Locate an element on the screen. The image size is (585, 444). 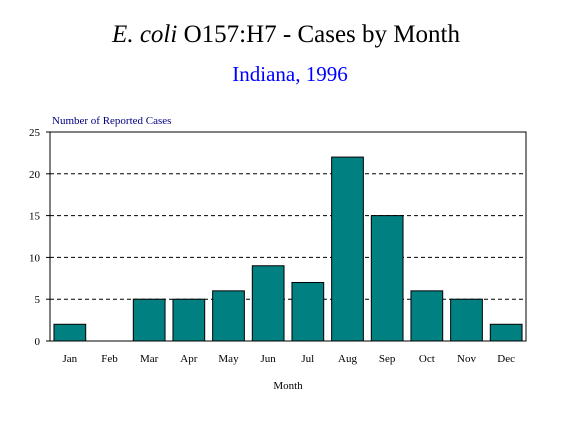
x-tick-label-apr: Apr is located at coordinates (188, 359).